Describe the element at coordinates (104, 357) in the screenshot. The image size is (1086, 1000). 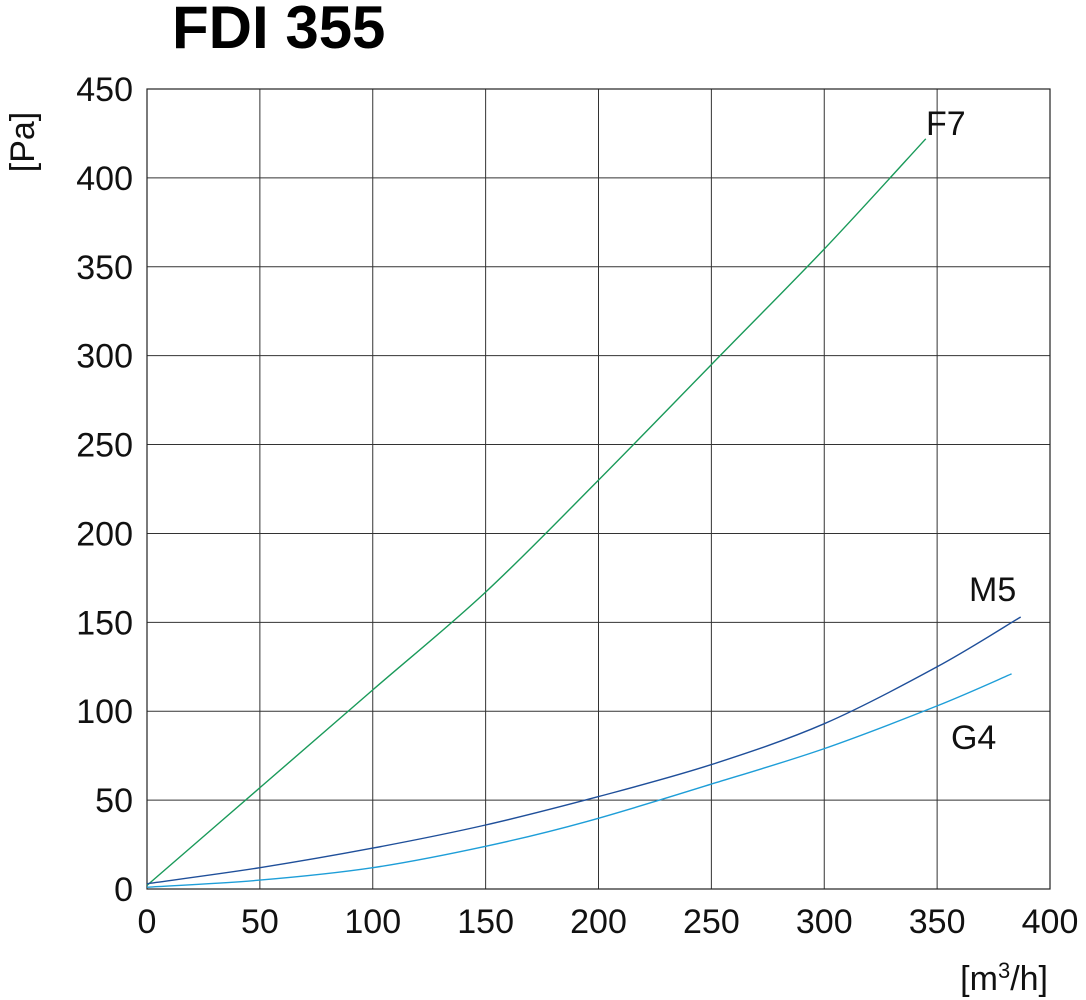
I see `y-tick-label: 300` at that location.